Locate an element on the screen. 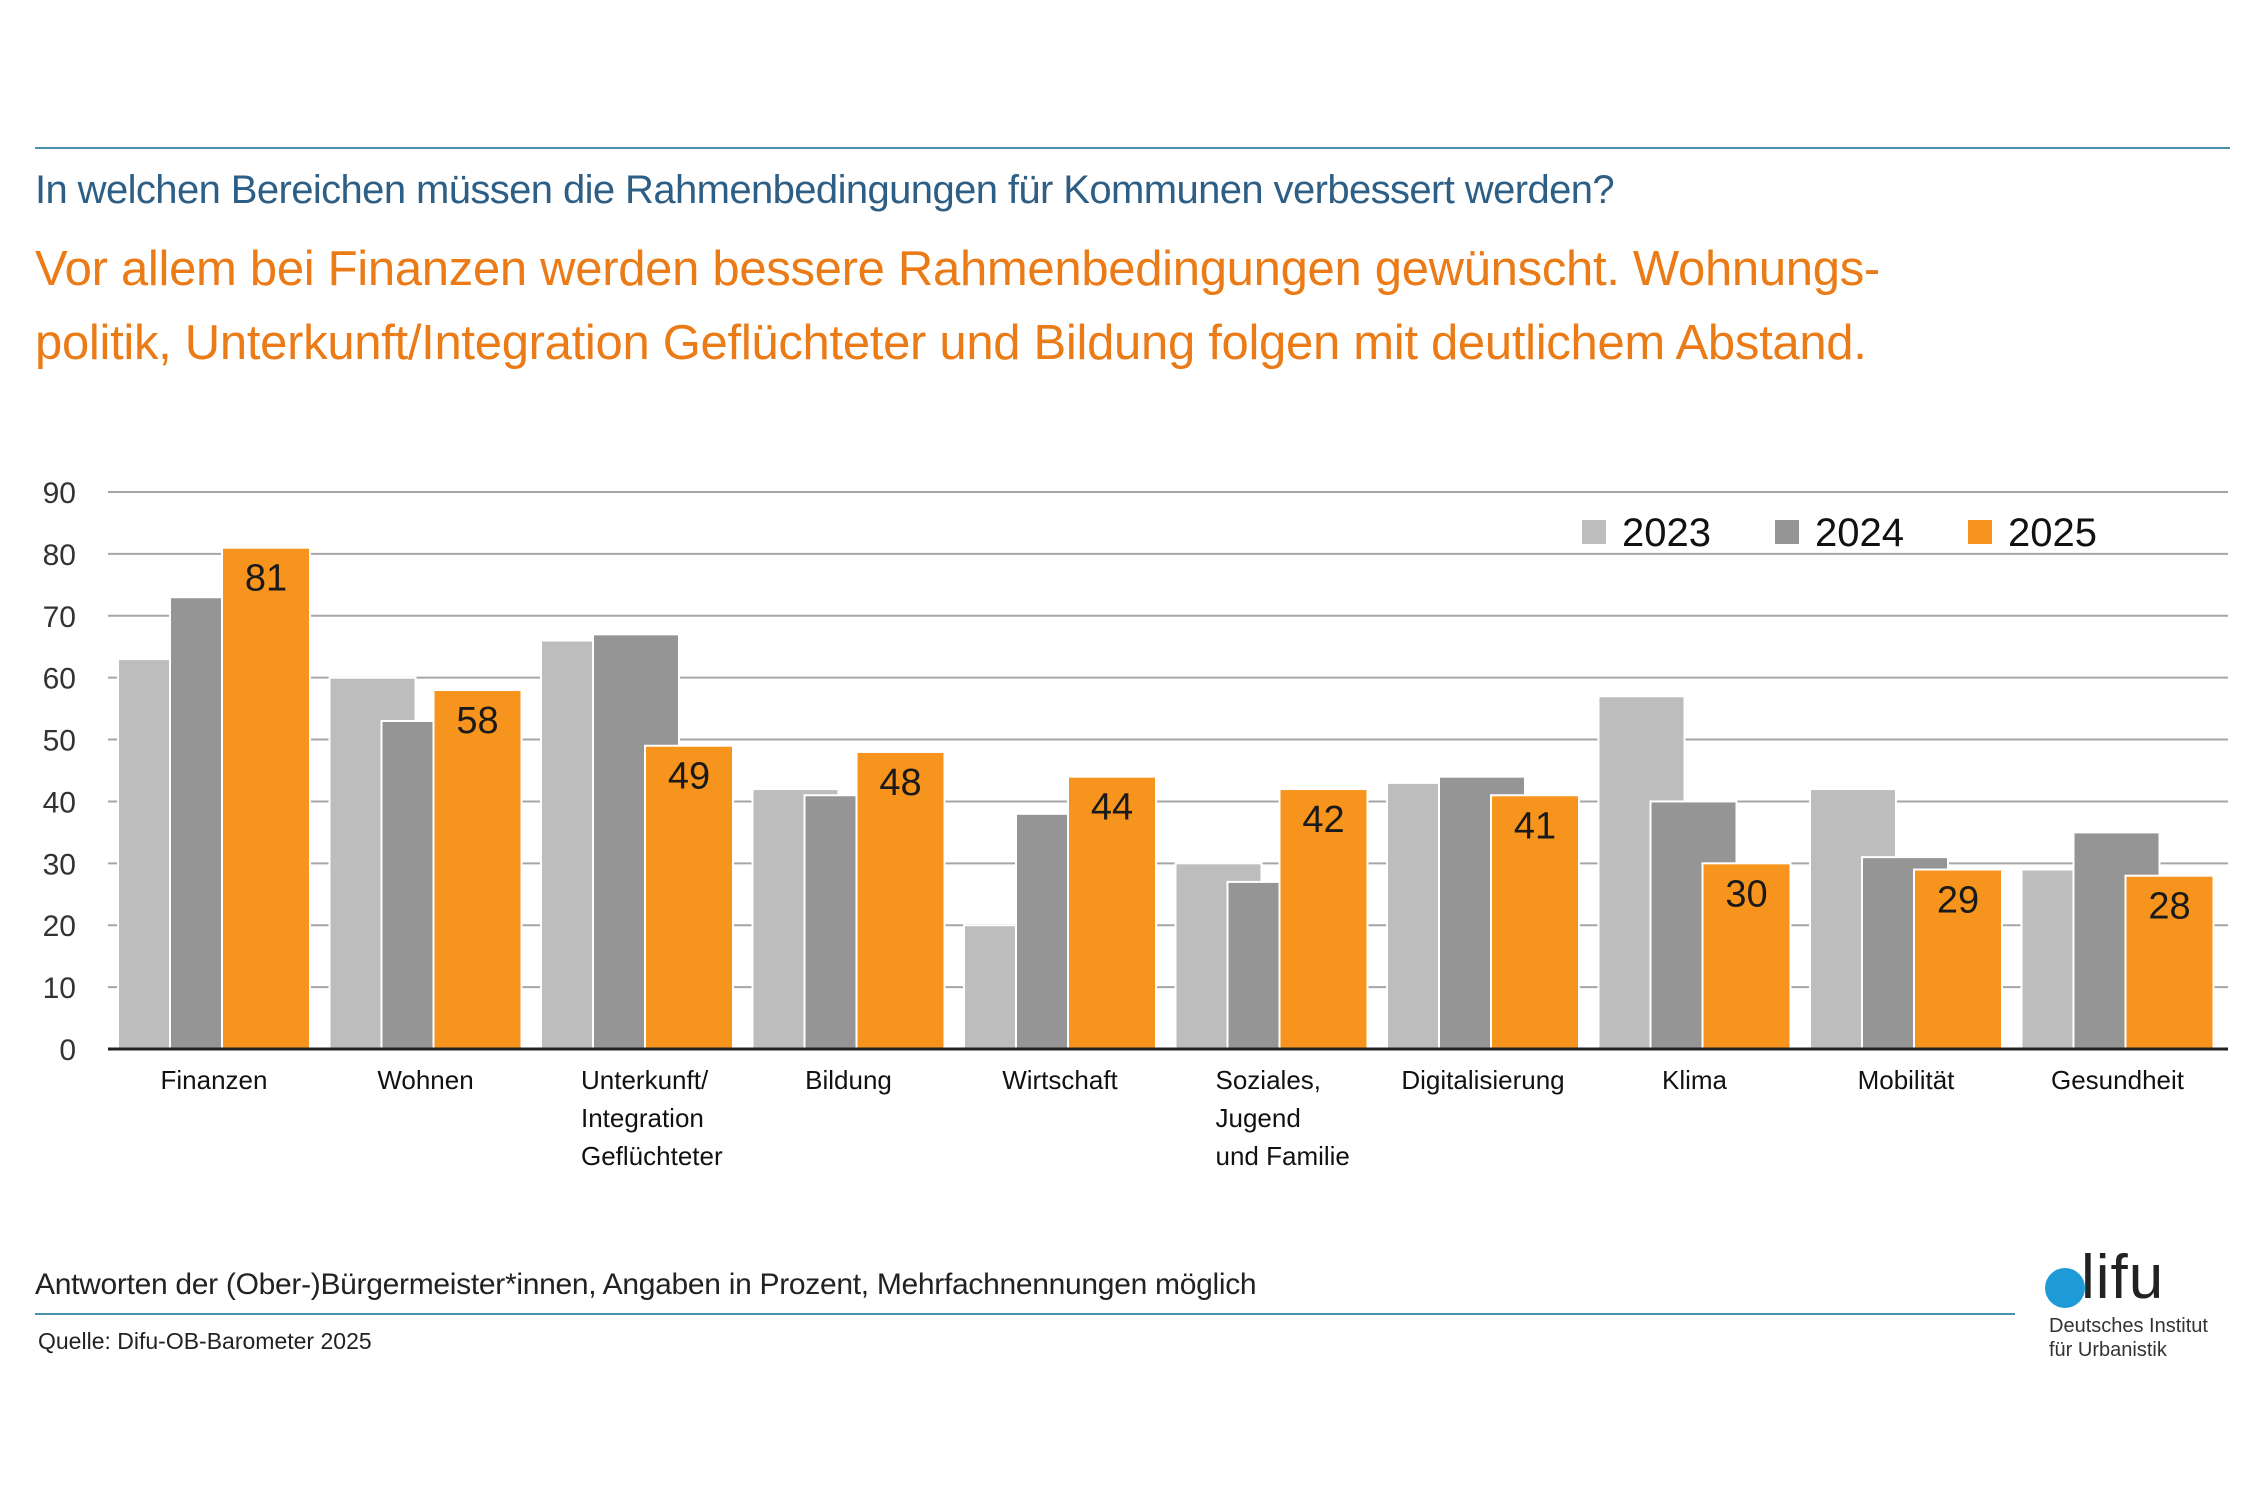 The width and height of the screenshot is (2250, 1500). data-label-2025: 49 is located at coordinates (689, 777).